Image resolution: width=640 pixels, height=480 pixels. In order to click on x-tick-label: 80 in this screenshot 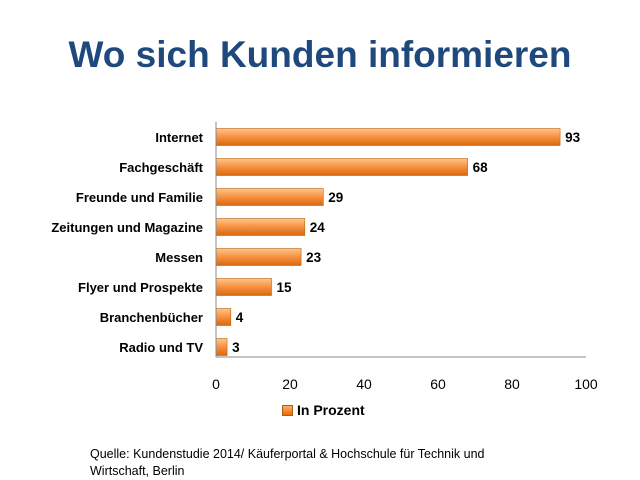, I will do `click(512, 384)`.